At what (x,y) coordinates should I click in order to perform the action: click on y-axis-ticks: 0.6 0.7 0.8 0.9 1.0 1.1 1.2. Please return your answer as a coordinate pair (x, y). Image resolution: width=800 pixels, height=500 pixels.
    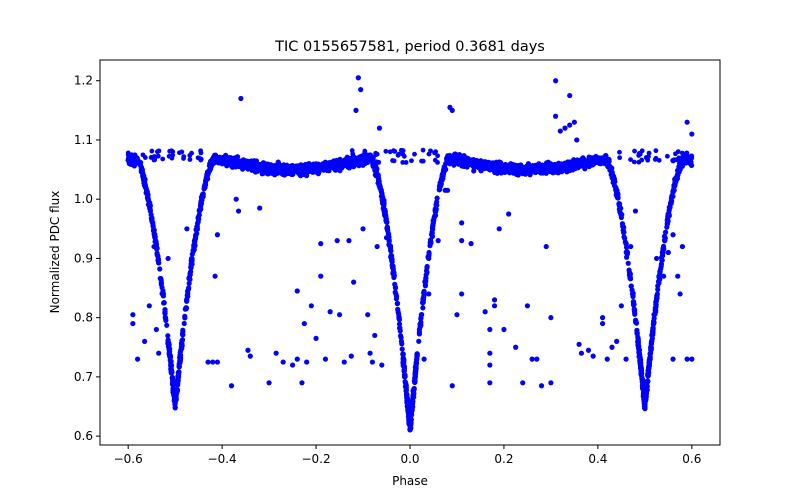
    Looking at the image, I should click on (87, 258).